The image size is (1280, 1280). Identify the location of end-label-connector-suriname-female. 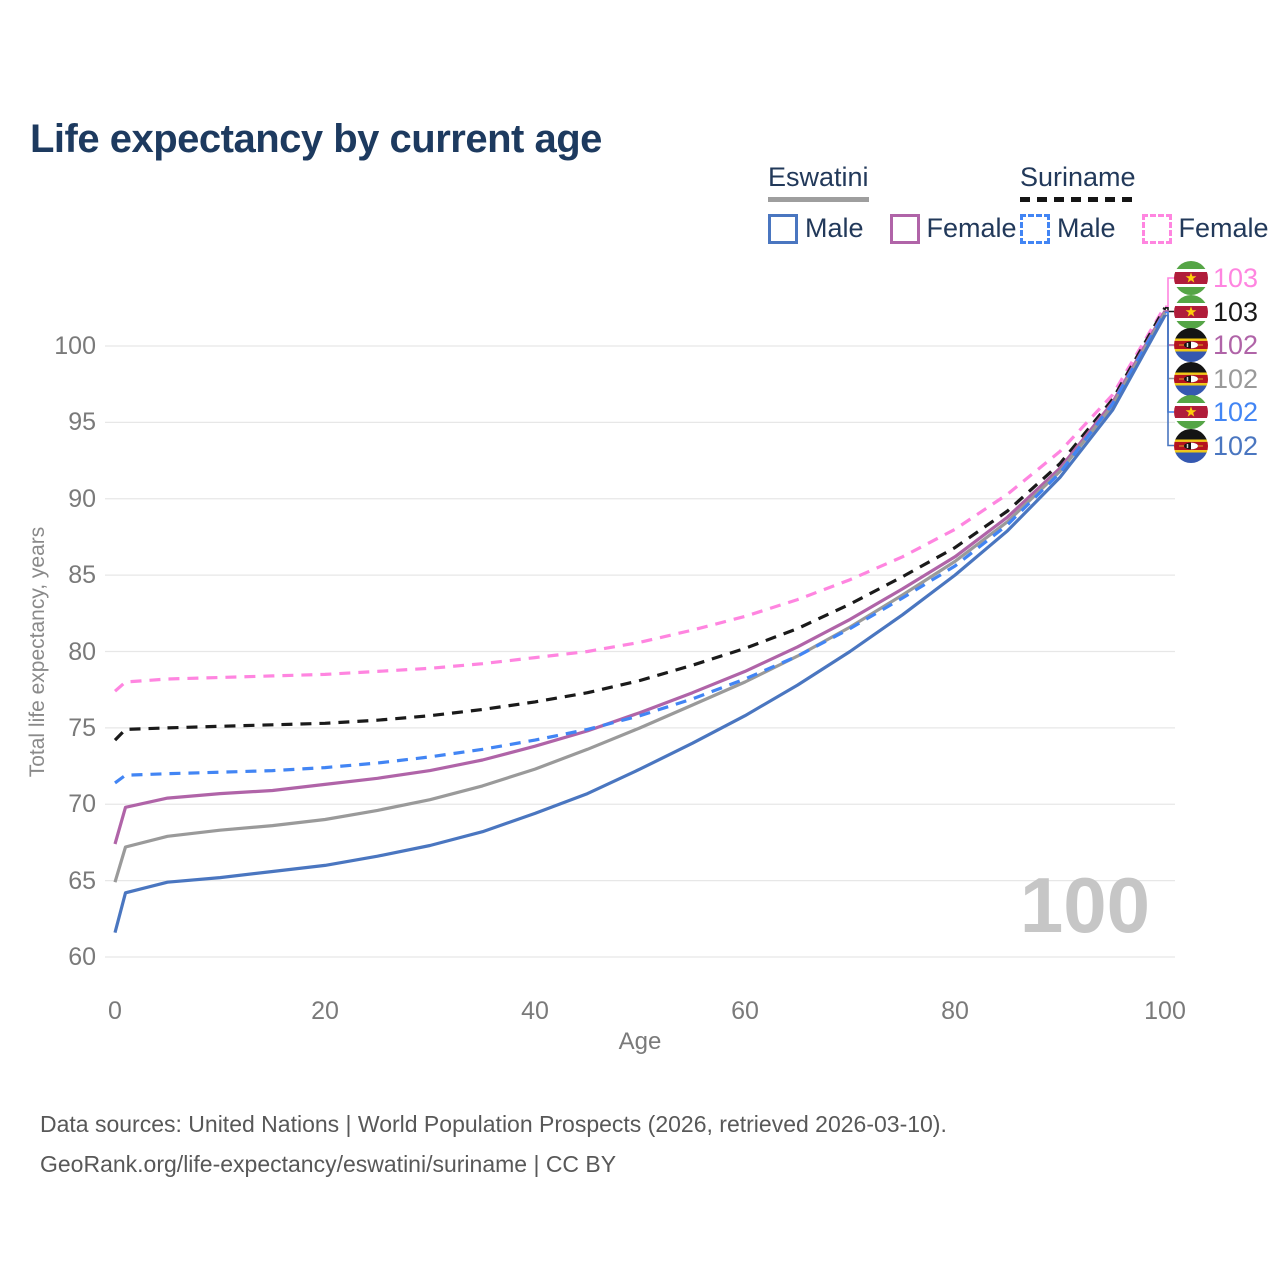
(1169, 292).